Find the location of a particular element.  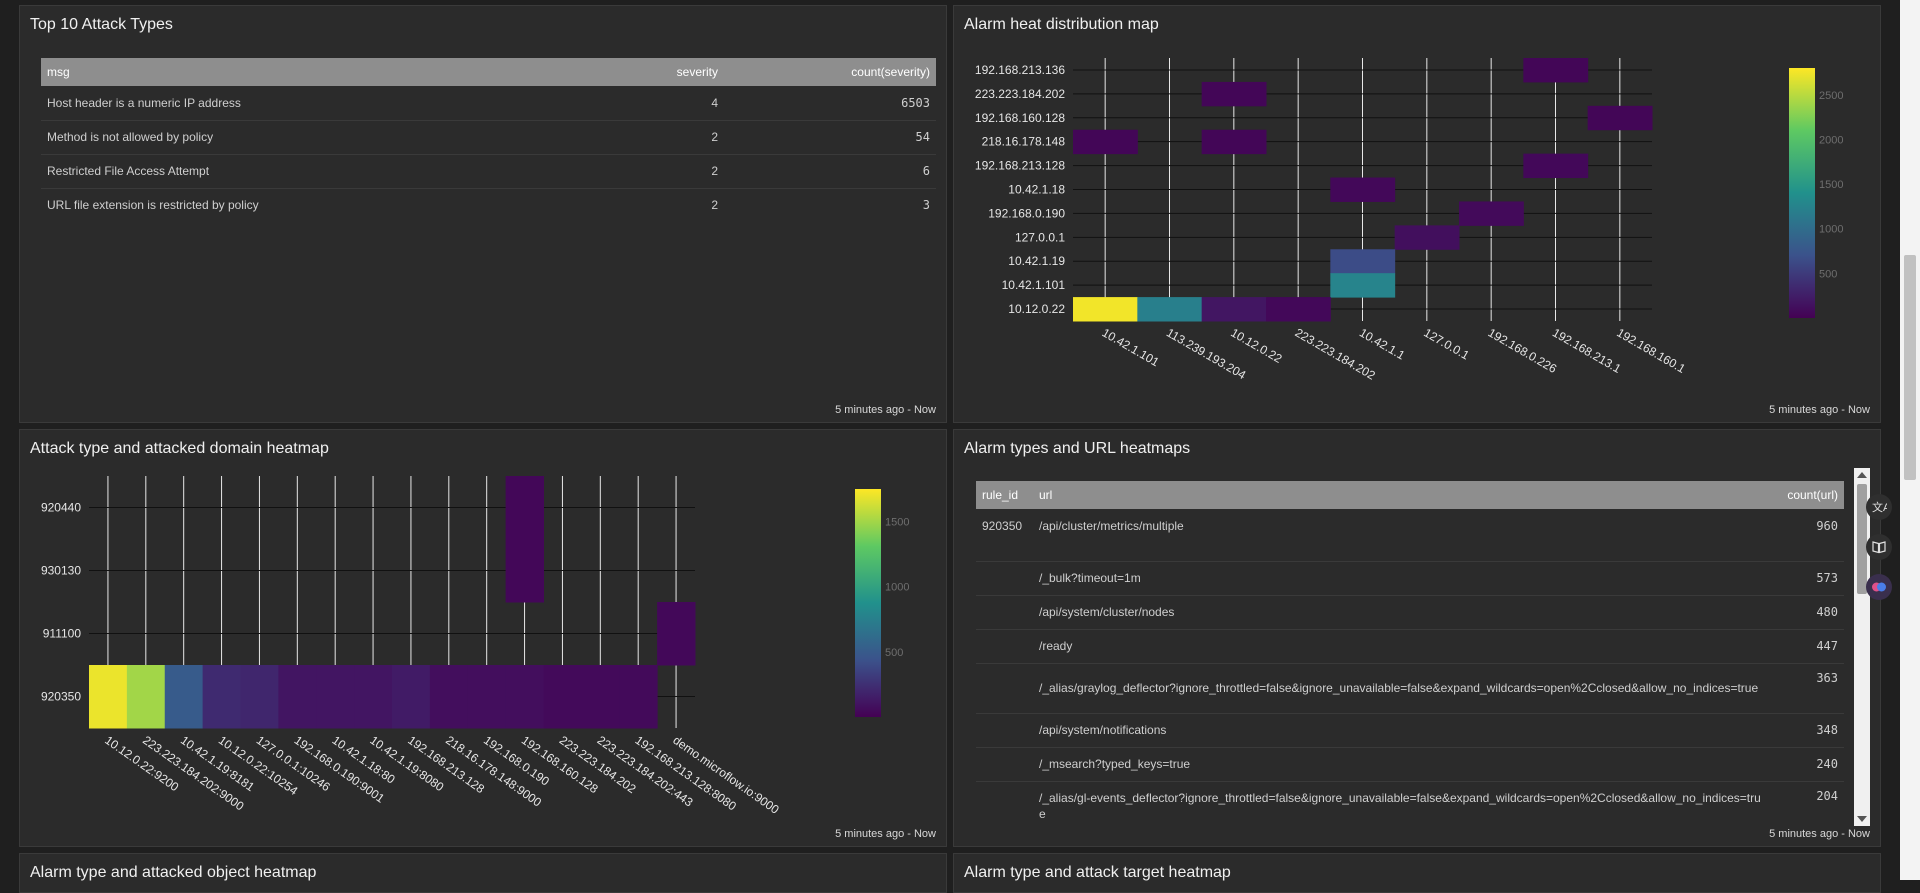

cell-count: 573 is located at coordinates (1808, 578).